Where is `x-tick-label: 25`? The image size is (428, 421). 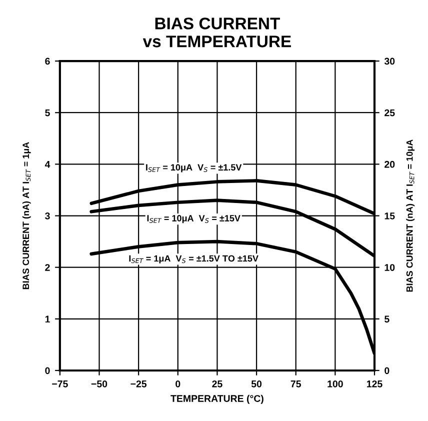 x-tick-label: 25 is located at coordinates (217, 384).